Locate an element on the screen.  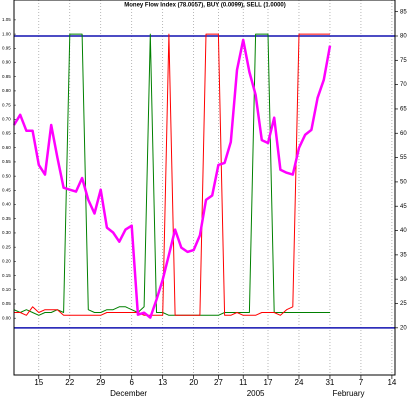
y2-tick-label: 30 is located at coordinates (403, 280).